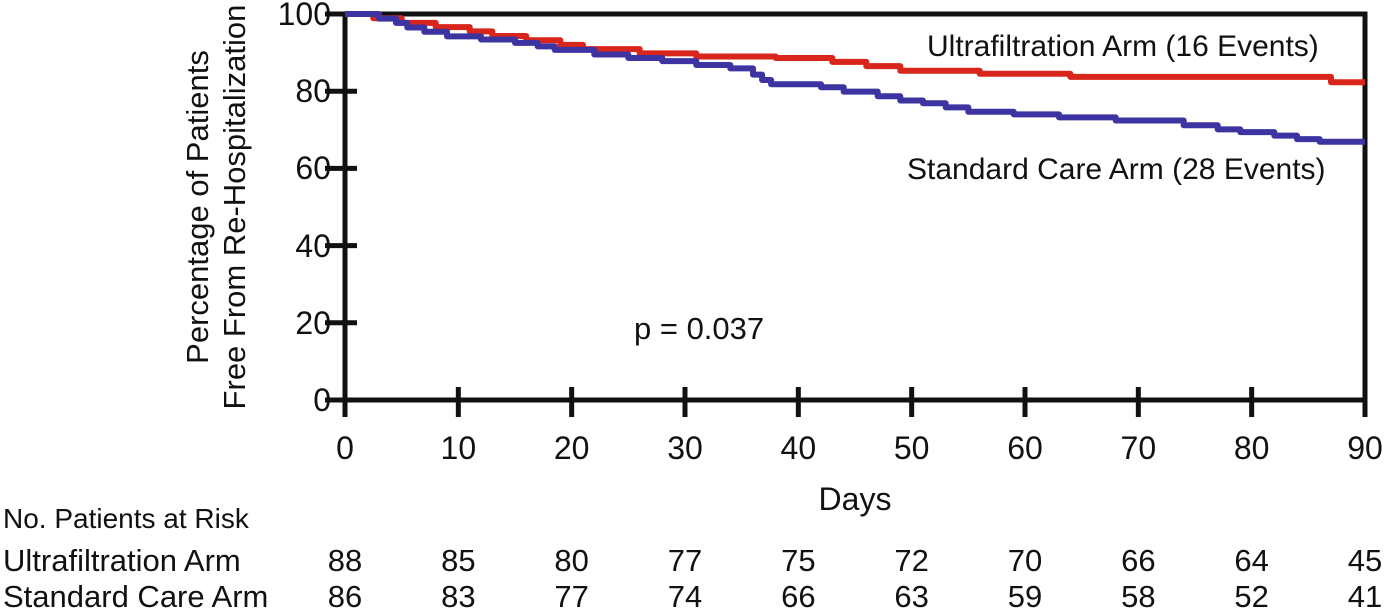 The width and height of the screenshot is (1384, 613). Describe the element at coordinates (855, 499) in the screenshot. I see `x-axis-title: Days` at that location.